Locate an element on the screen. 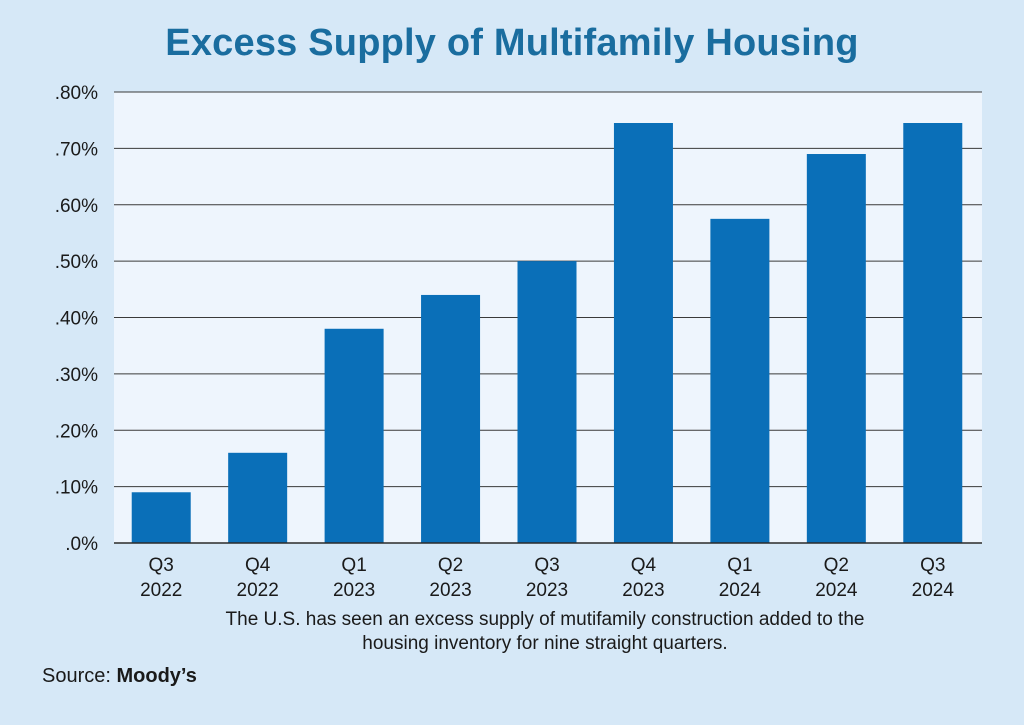  y-tick-label: .0% is located at coordinates (81, 544).